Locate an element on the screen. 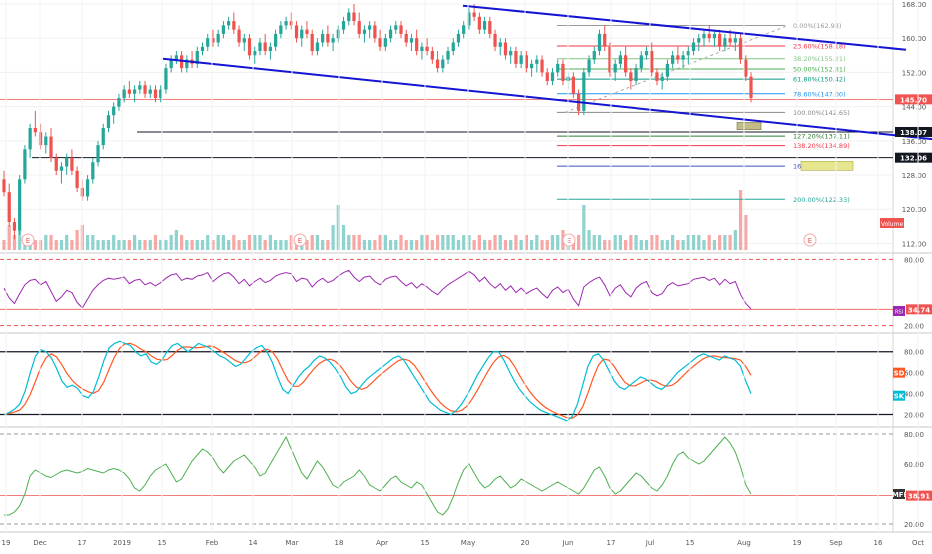 This screenshot has height=554, width=932. time-axis-label: 2019 is located at coordinates (122, 543).